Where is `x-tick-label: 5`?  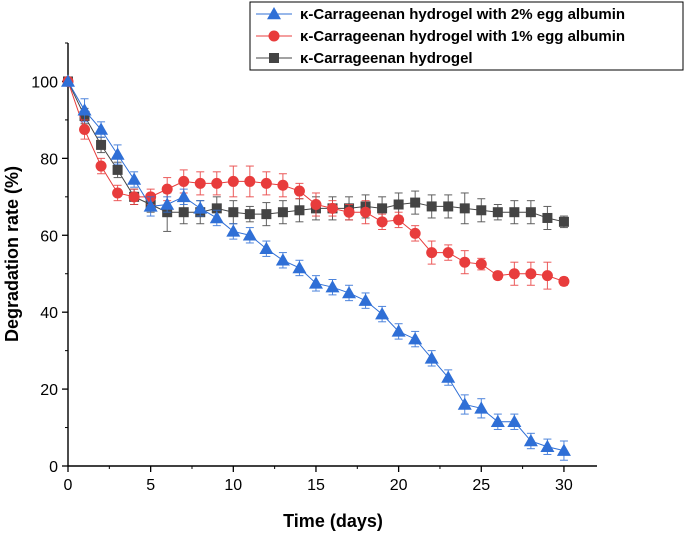 x-tick-label: 5 is located at coordinates (150, 485).